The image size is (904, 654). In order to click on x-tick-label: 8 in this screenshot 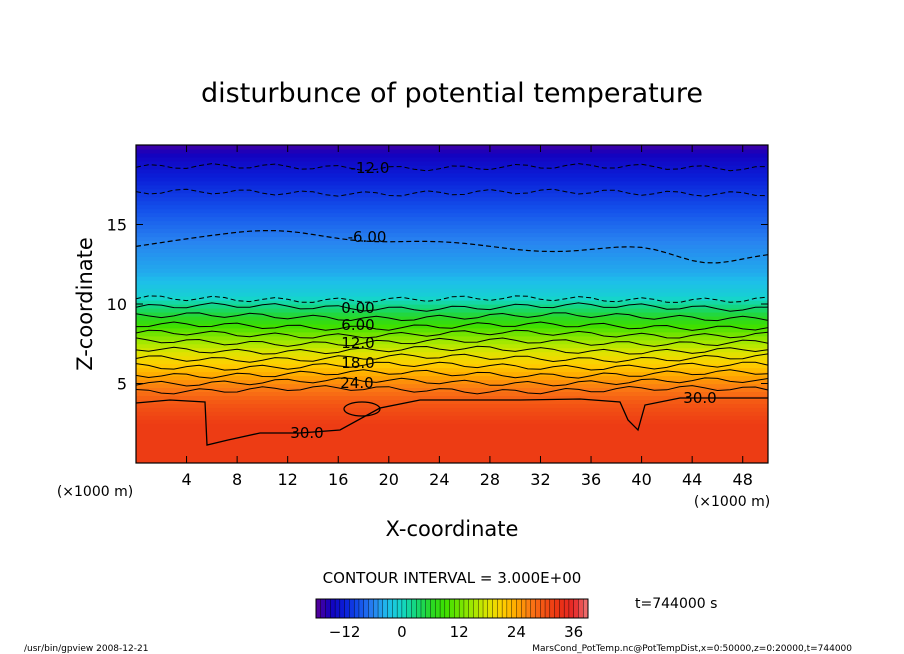, I will do `click(237, 479)`.